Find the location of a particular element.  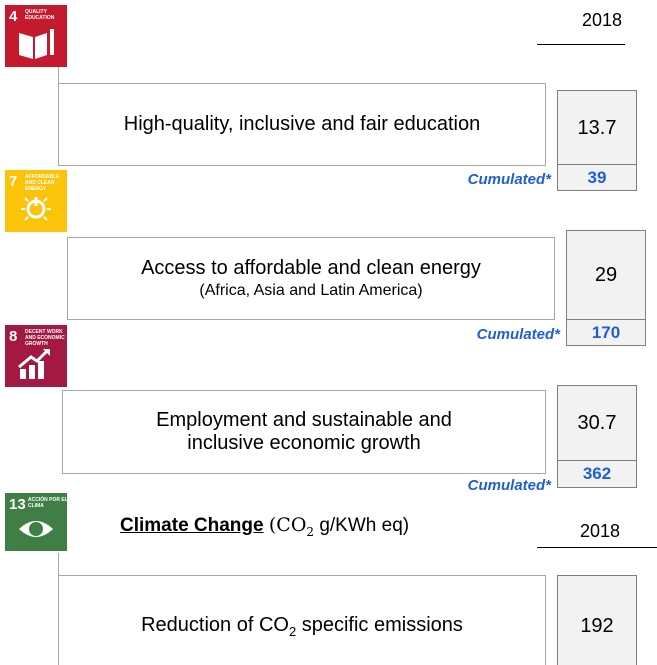

value: 29 is located at coordinates (606, 275).